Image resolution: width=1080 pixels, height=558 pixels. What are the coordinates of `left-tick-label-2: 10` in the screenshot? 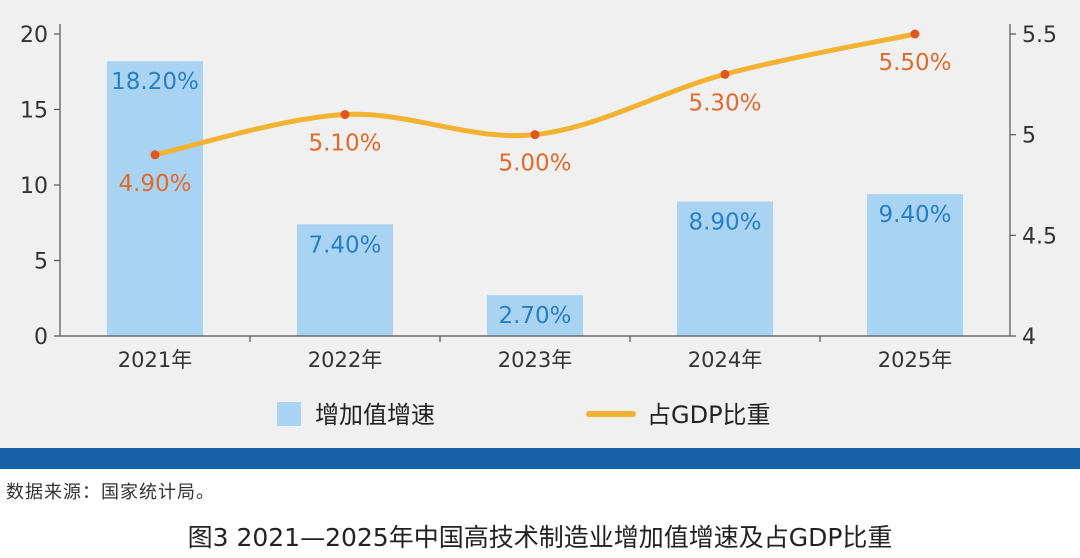 It's located at (34, 186).